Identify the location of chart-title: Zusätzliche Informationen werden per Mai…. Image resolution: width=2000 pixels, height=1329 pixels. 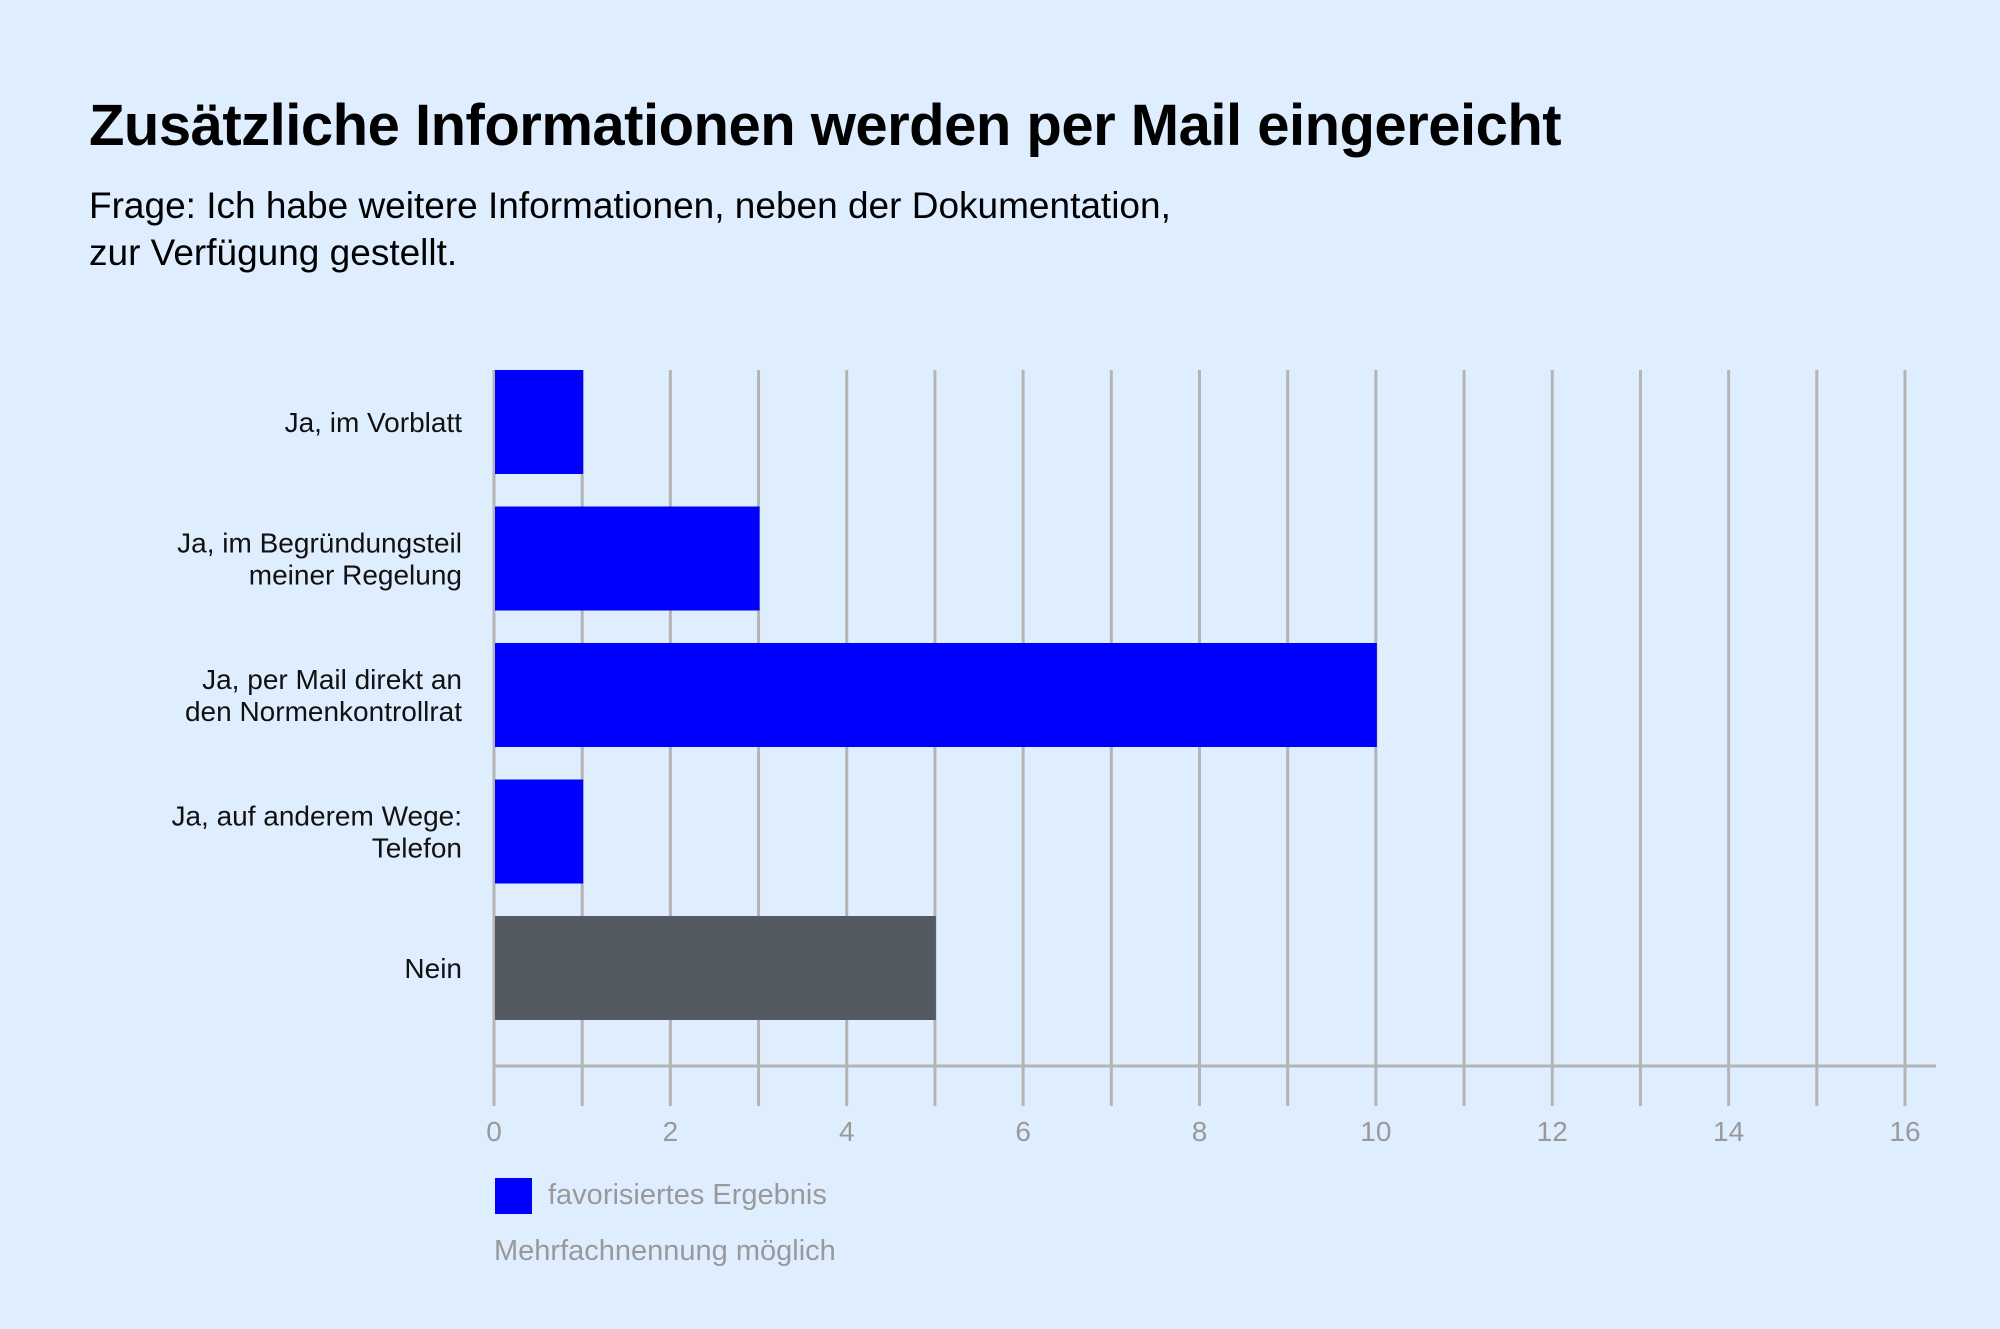
(825, 125).